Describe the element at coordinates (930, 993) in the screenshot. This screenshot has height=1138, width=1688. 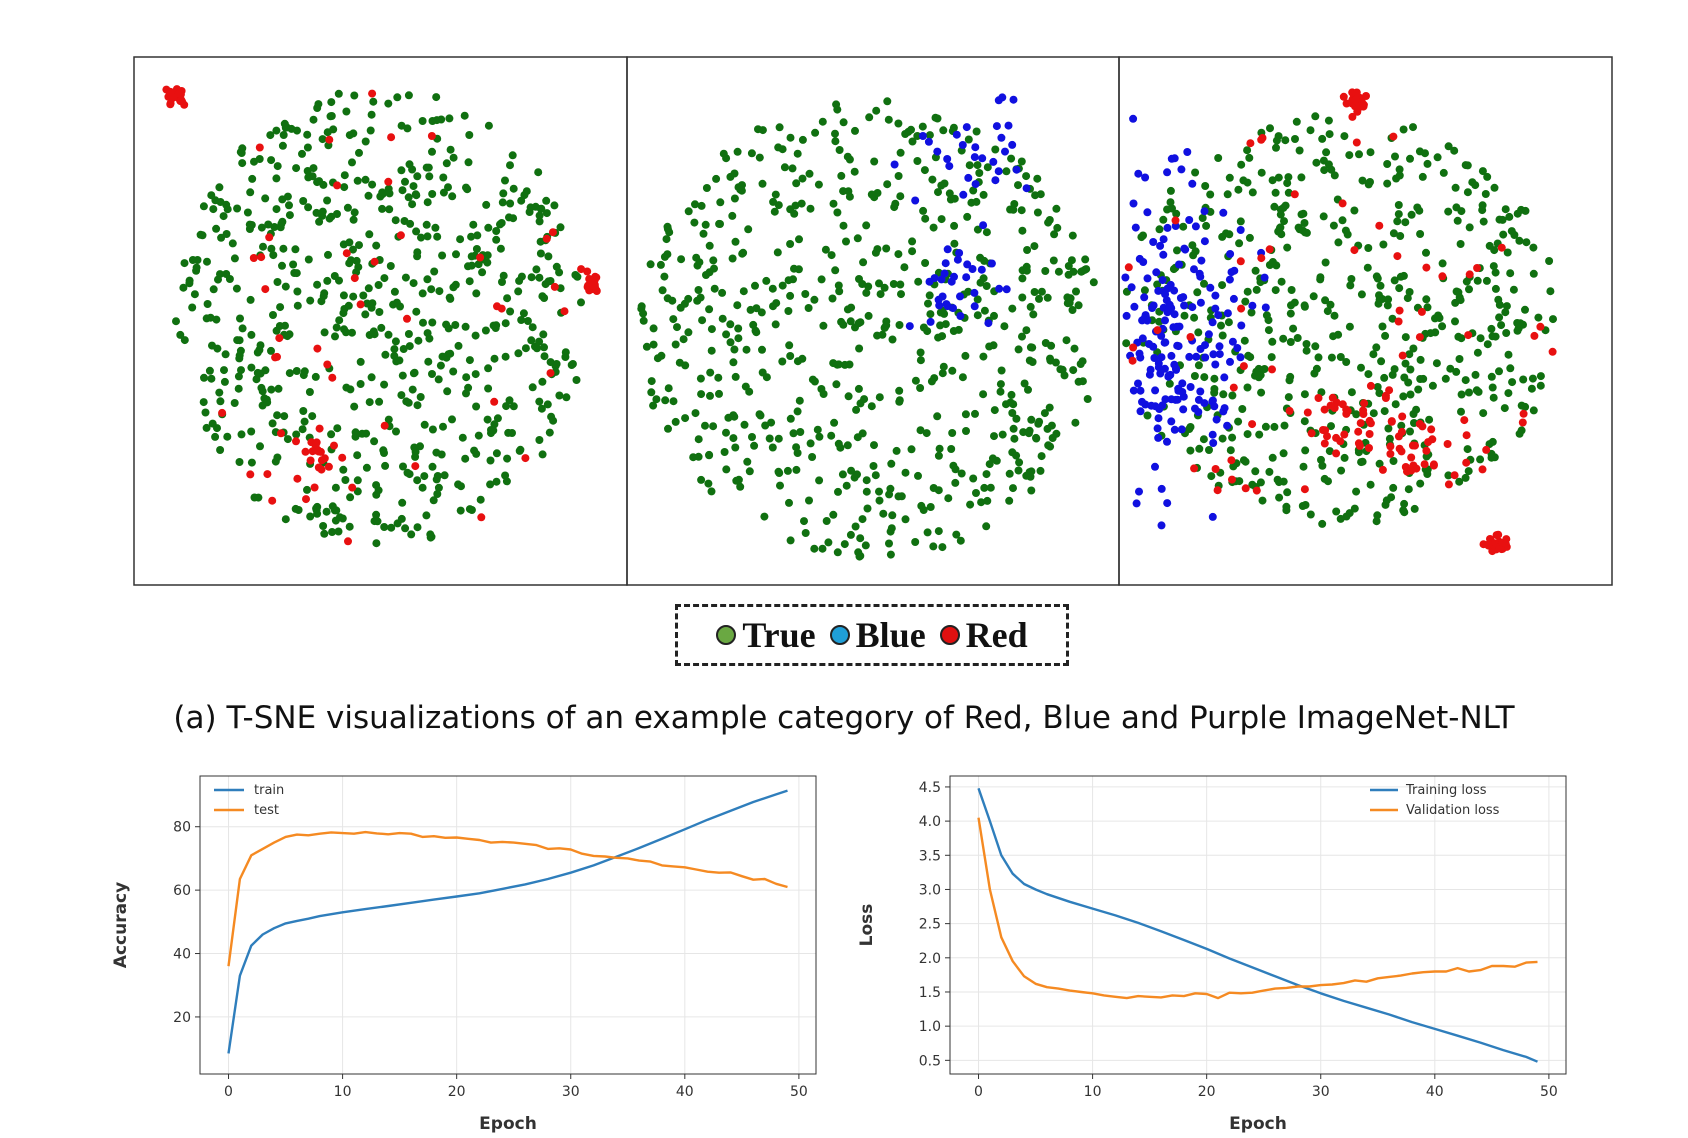
I see `y-tick-label: 1.5` at that location.